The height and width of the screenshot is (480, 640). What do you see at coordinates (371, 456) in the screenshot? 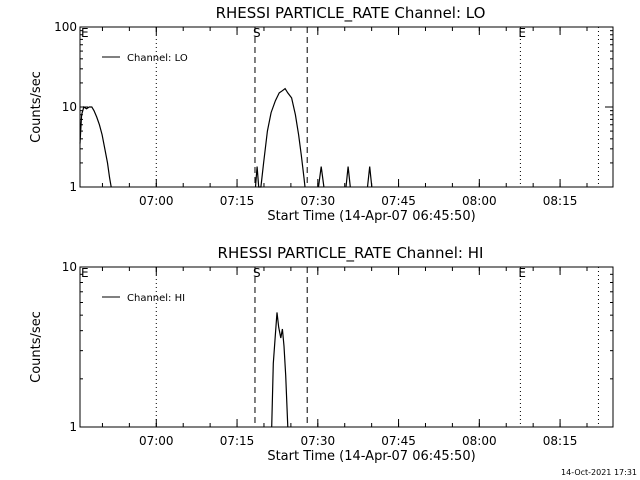
I see `panel2-x-axis-label: Start Time (14-Apr-07 06:45:50)` at bounding box center [371, 456].